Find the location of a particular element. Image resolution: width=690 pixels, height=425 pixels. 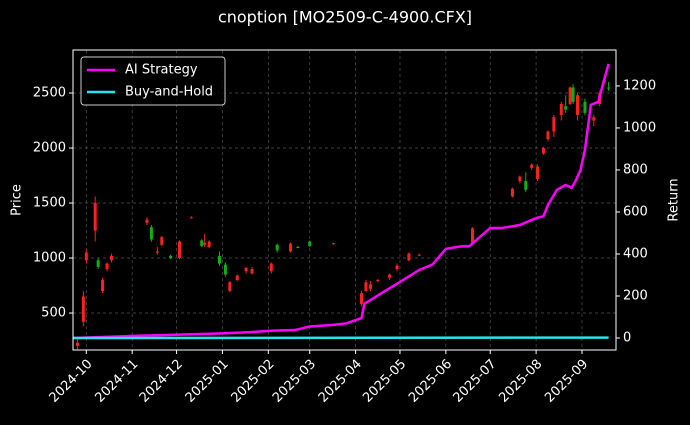

y2-tick-label: 600 is located at coordinates (635, 211).